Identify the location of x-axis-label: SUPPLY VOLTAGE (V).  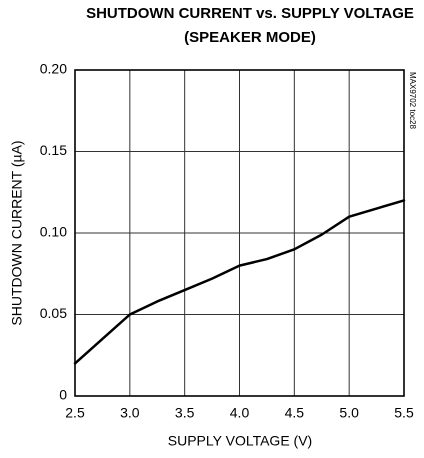
(240, 441).